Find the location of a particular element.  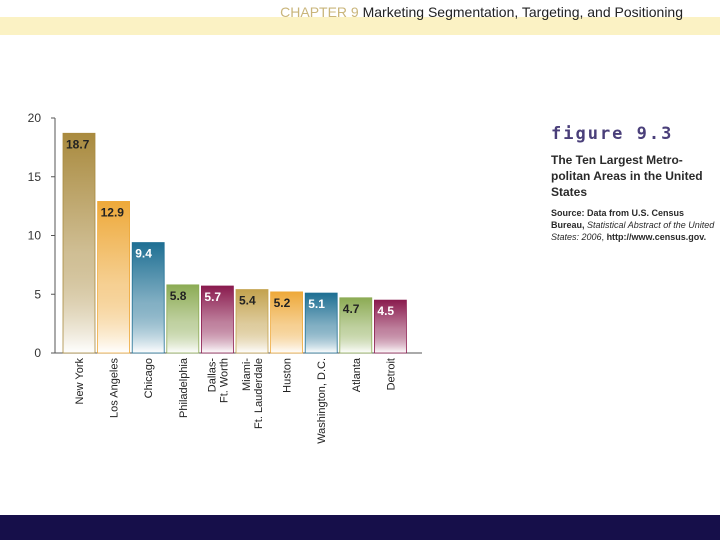

footer-band is located at coordinates (360, 527).